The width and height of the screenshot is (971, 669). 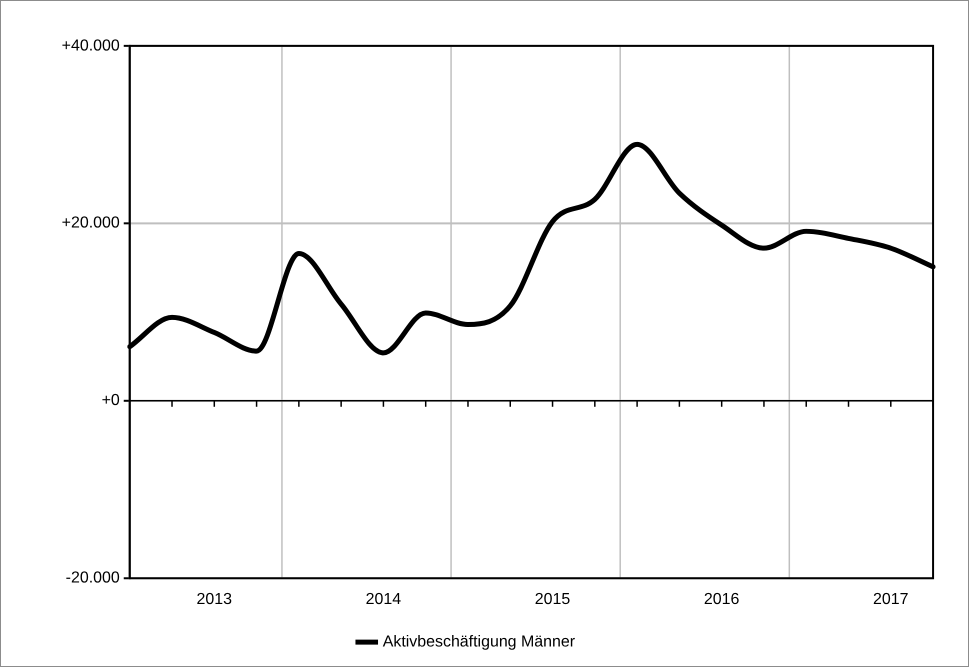 What do you see at coordinates (91, 223) in the screenshot?
I see `y-tick-label: +20.000` at bounding box center [91, 223].